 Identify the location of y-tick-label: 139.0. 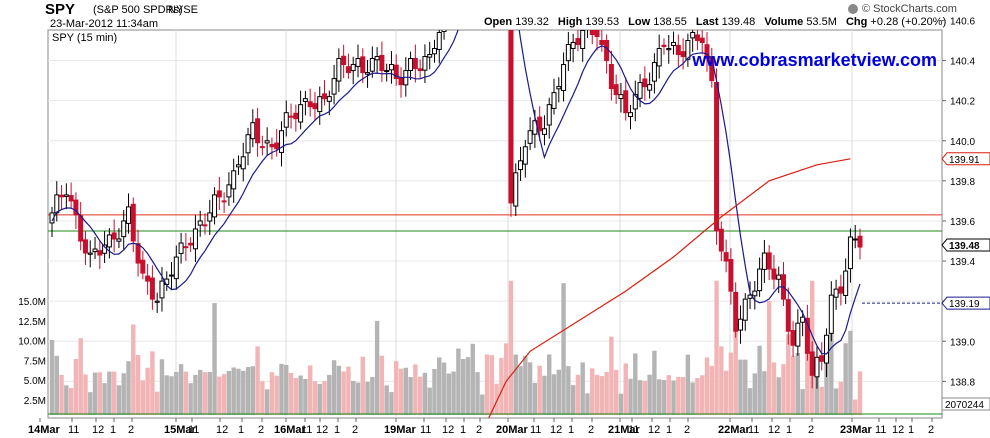
(962, 342).